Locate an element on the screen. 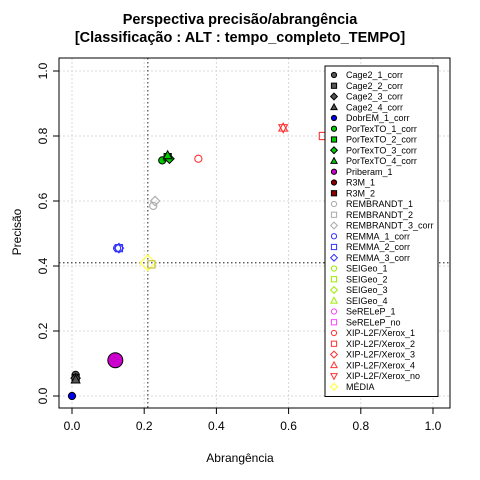  legend-label: REMMA_2_corr is located at coordinates (378, 247).